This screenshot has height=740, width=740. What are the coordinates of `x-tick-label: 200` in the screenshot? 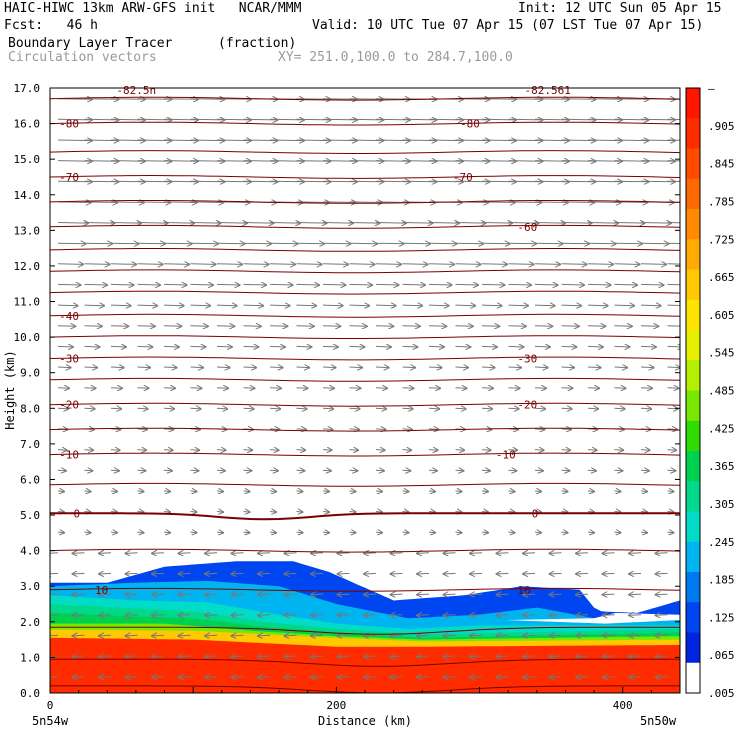 It's located at (336, 705).